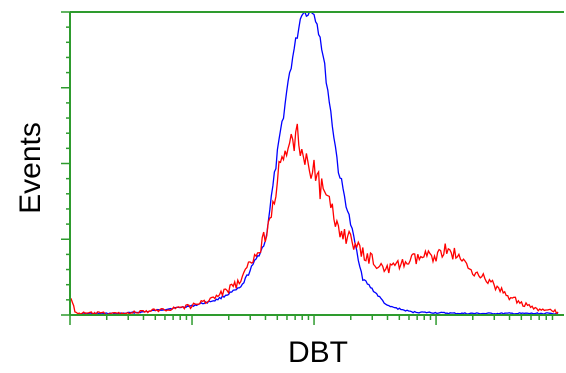  Describe the element at coordinates (30, 168) in the screenshot. I see `y-axis-label: Events` at that location.